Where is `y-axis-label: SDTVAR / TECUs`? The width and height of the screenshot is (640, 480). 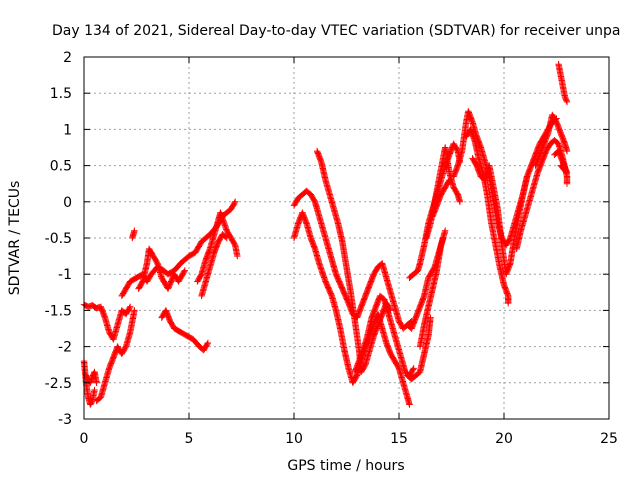 y-axis-label: SDTVAR / TECUs is located at coordinates (15, 238).